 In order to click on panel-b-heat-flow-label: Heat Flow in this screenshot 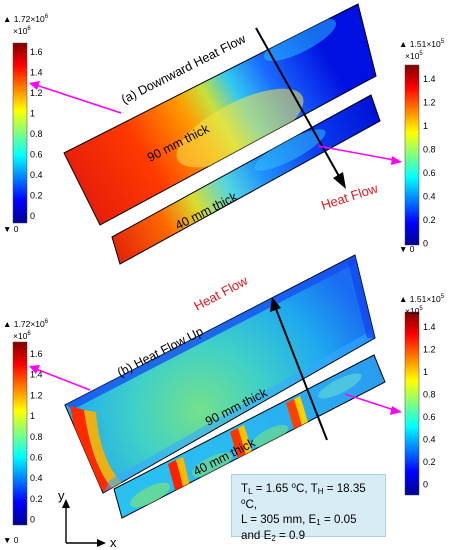, I will do `click(220, 293)`.